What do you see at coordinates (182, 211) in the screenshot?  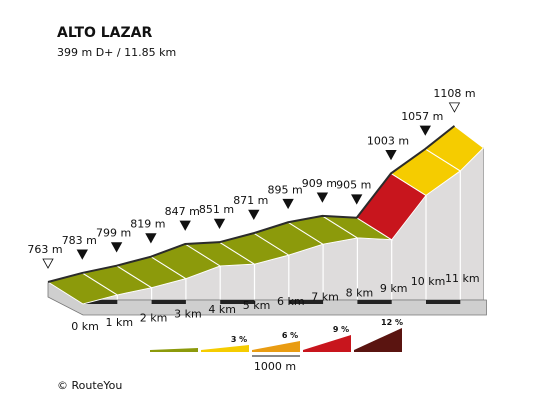 I see `elevation-label: 847 m` at bounding box center [182, 211].